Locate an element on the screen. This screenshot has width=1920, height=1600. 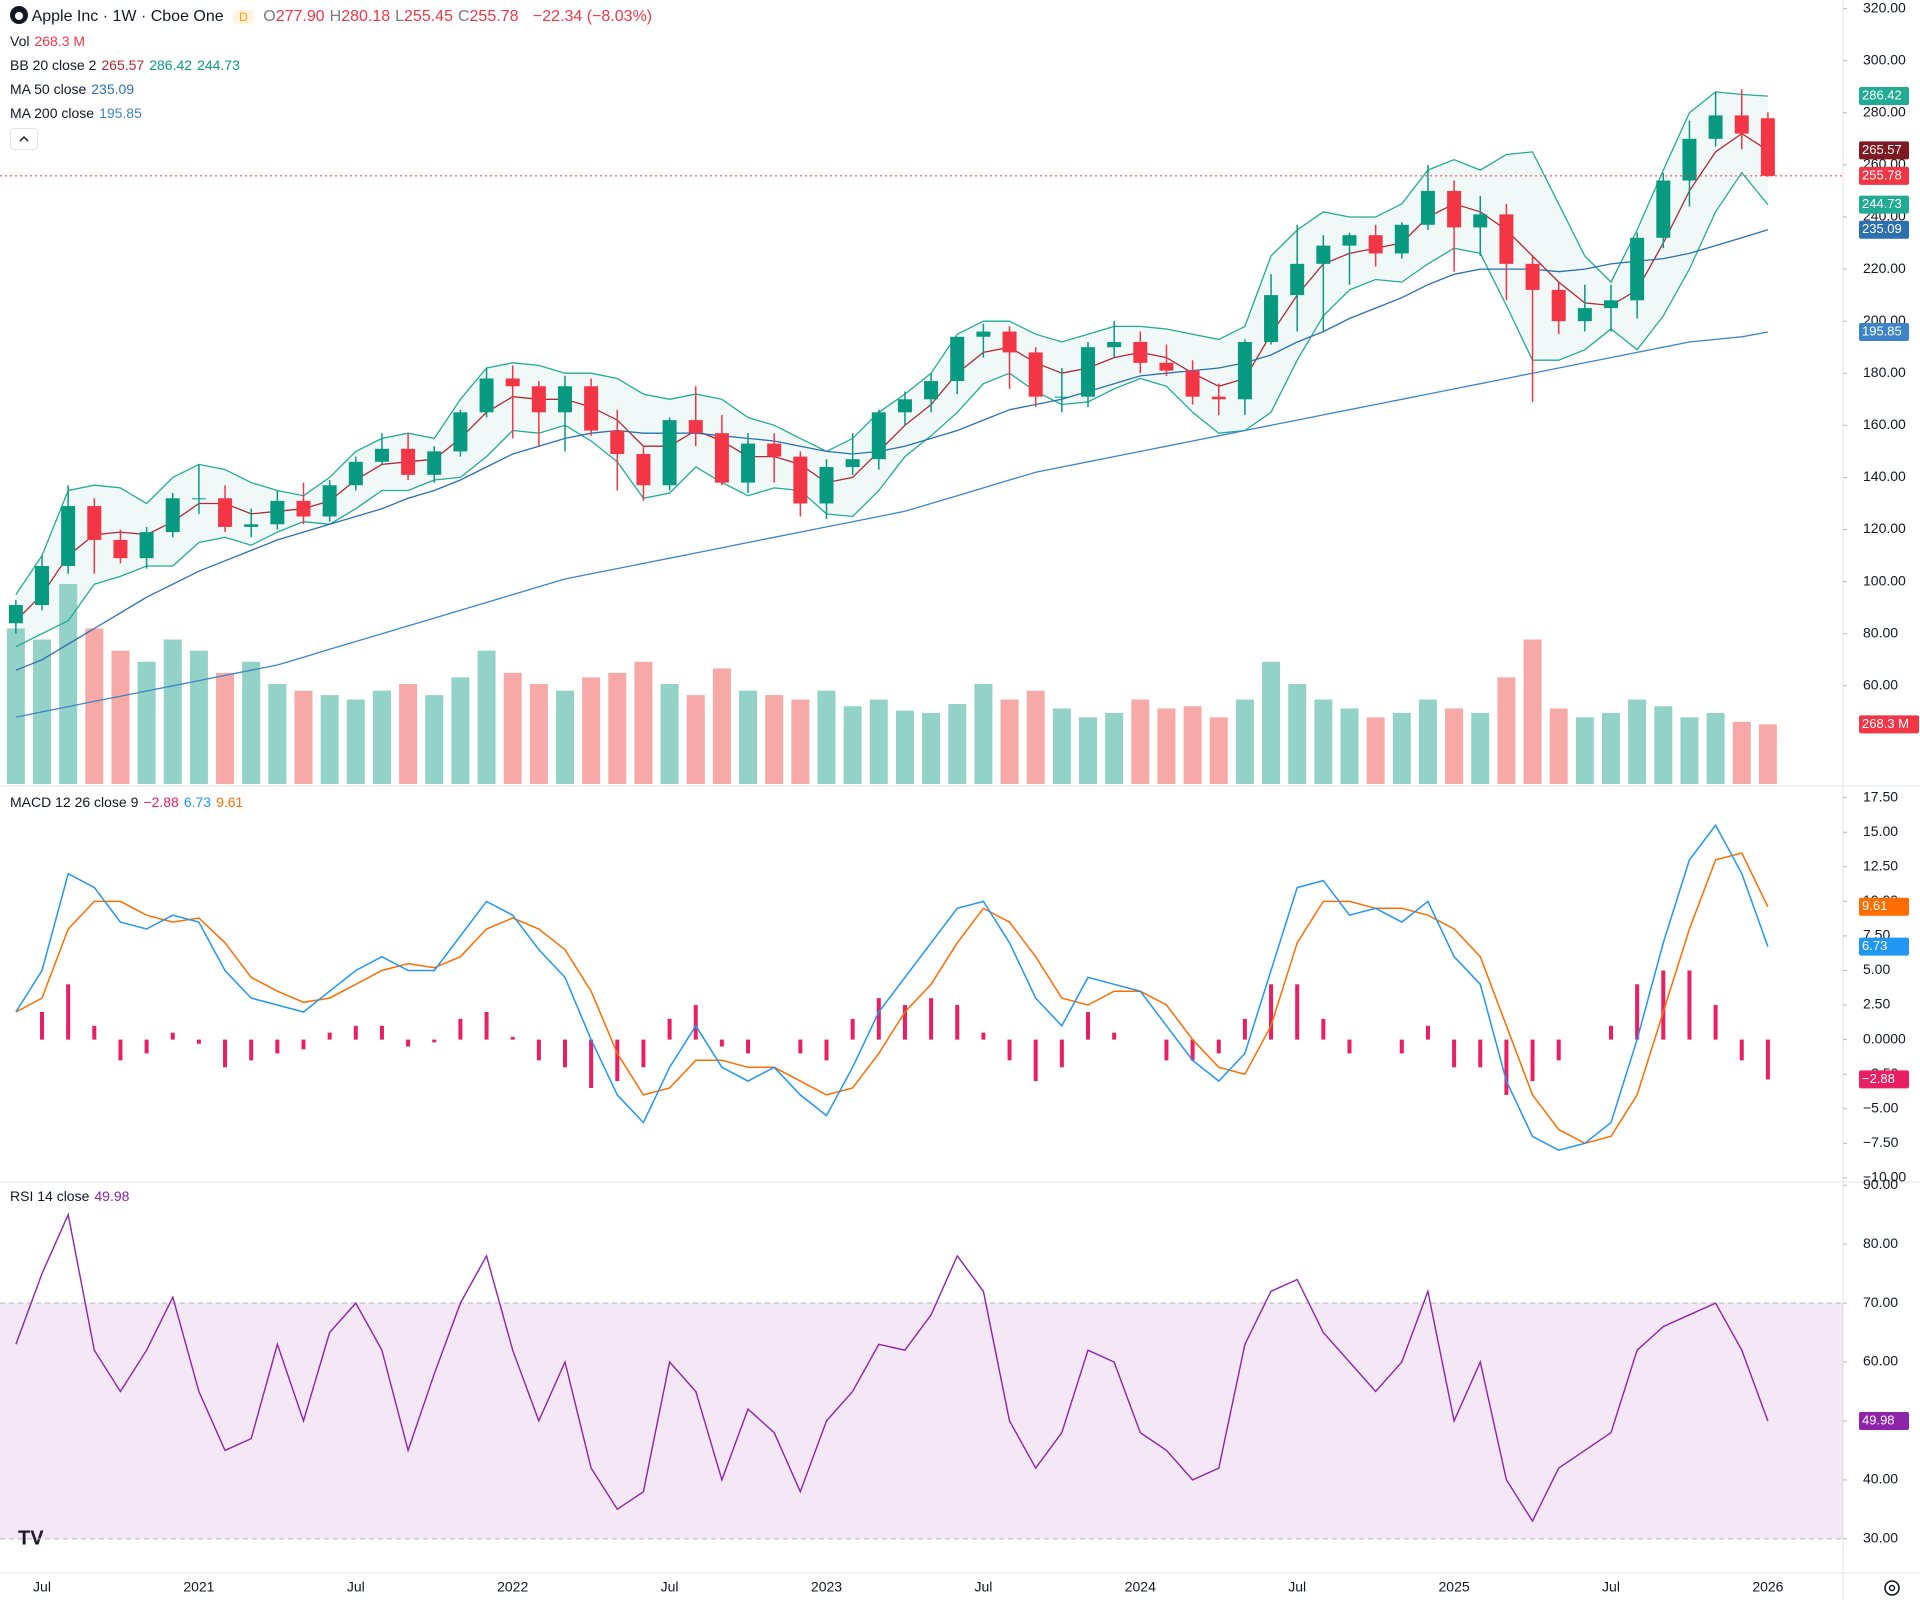
ohlc-key: H is located at coordinates (335, 16).